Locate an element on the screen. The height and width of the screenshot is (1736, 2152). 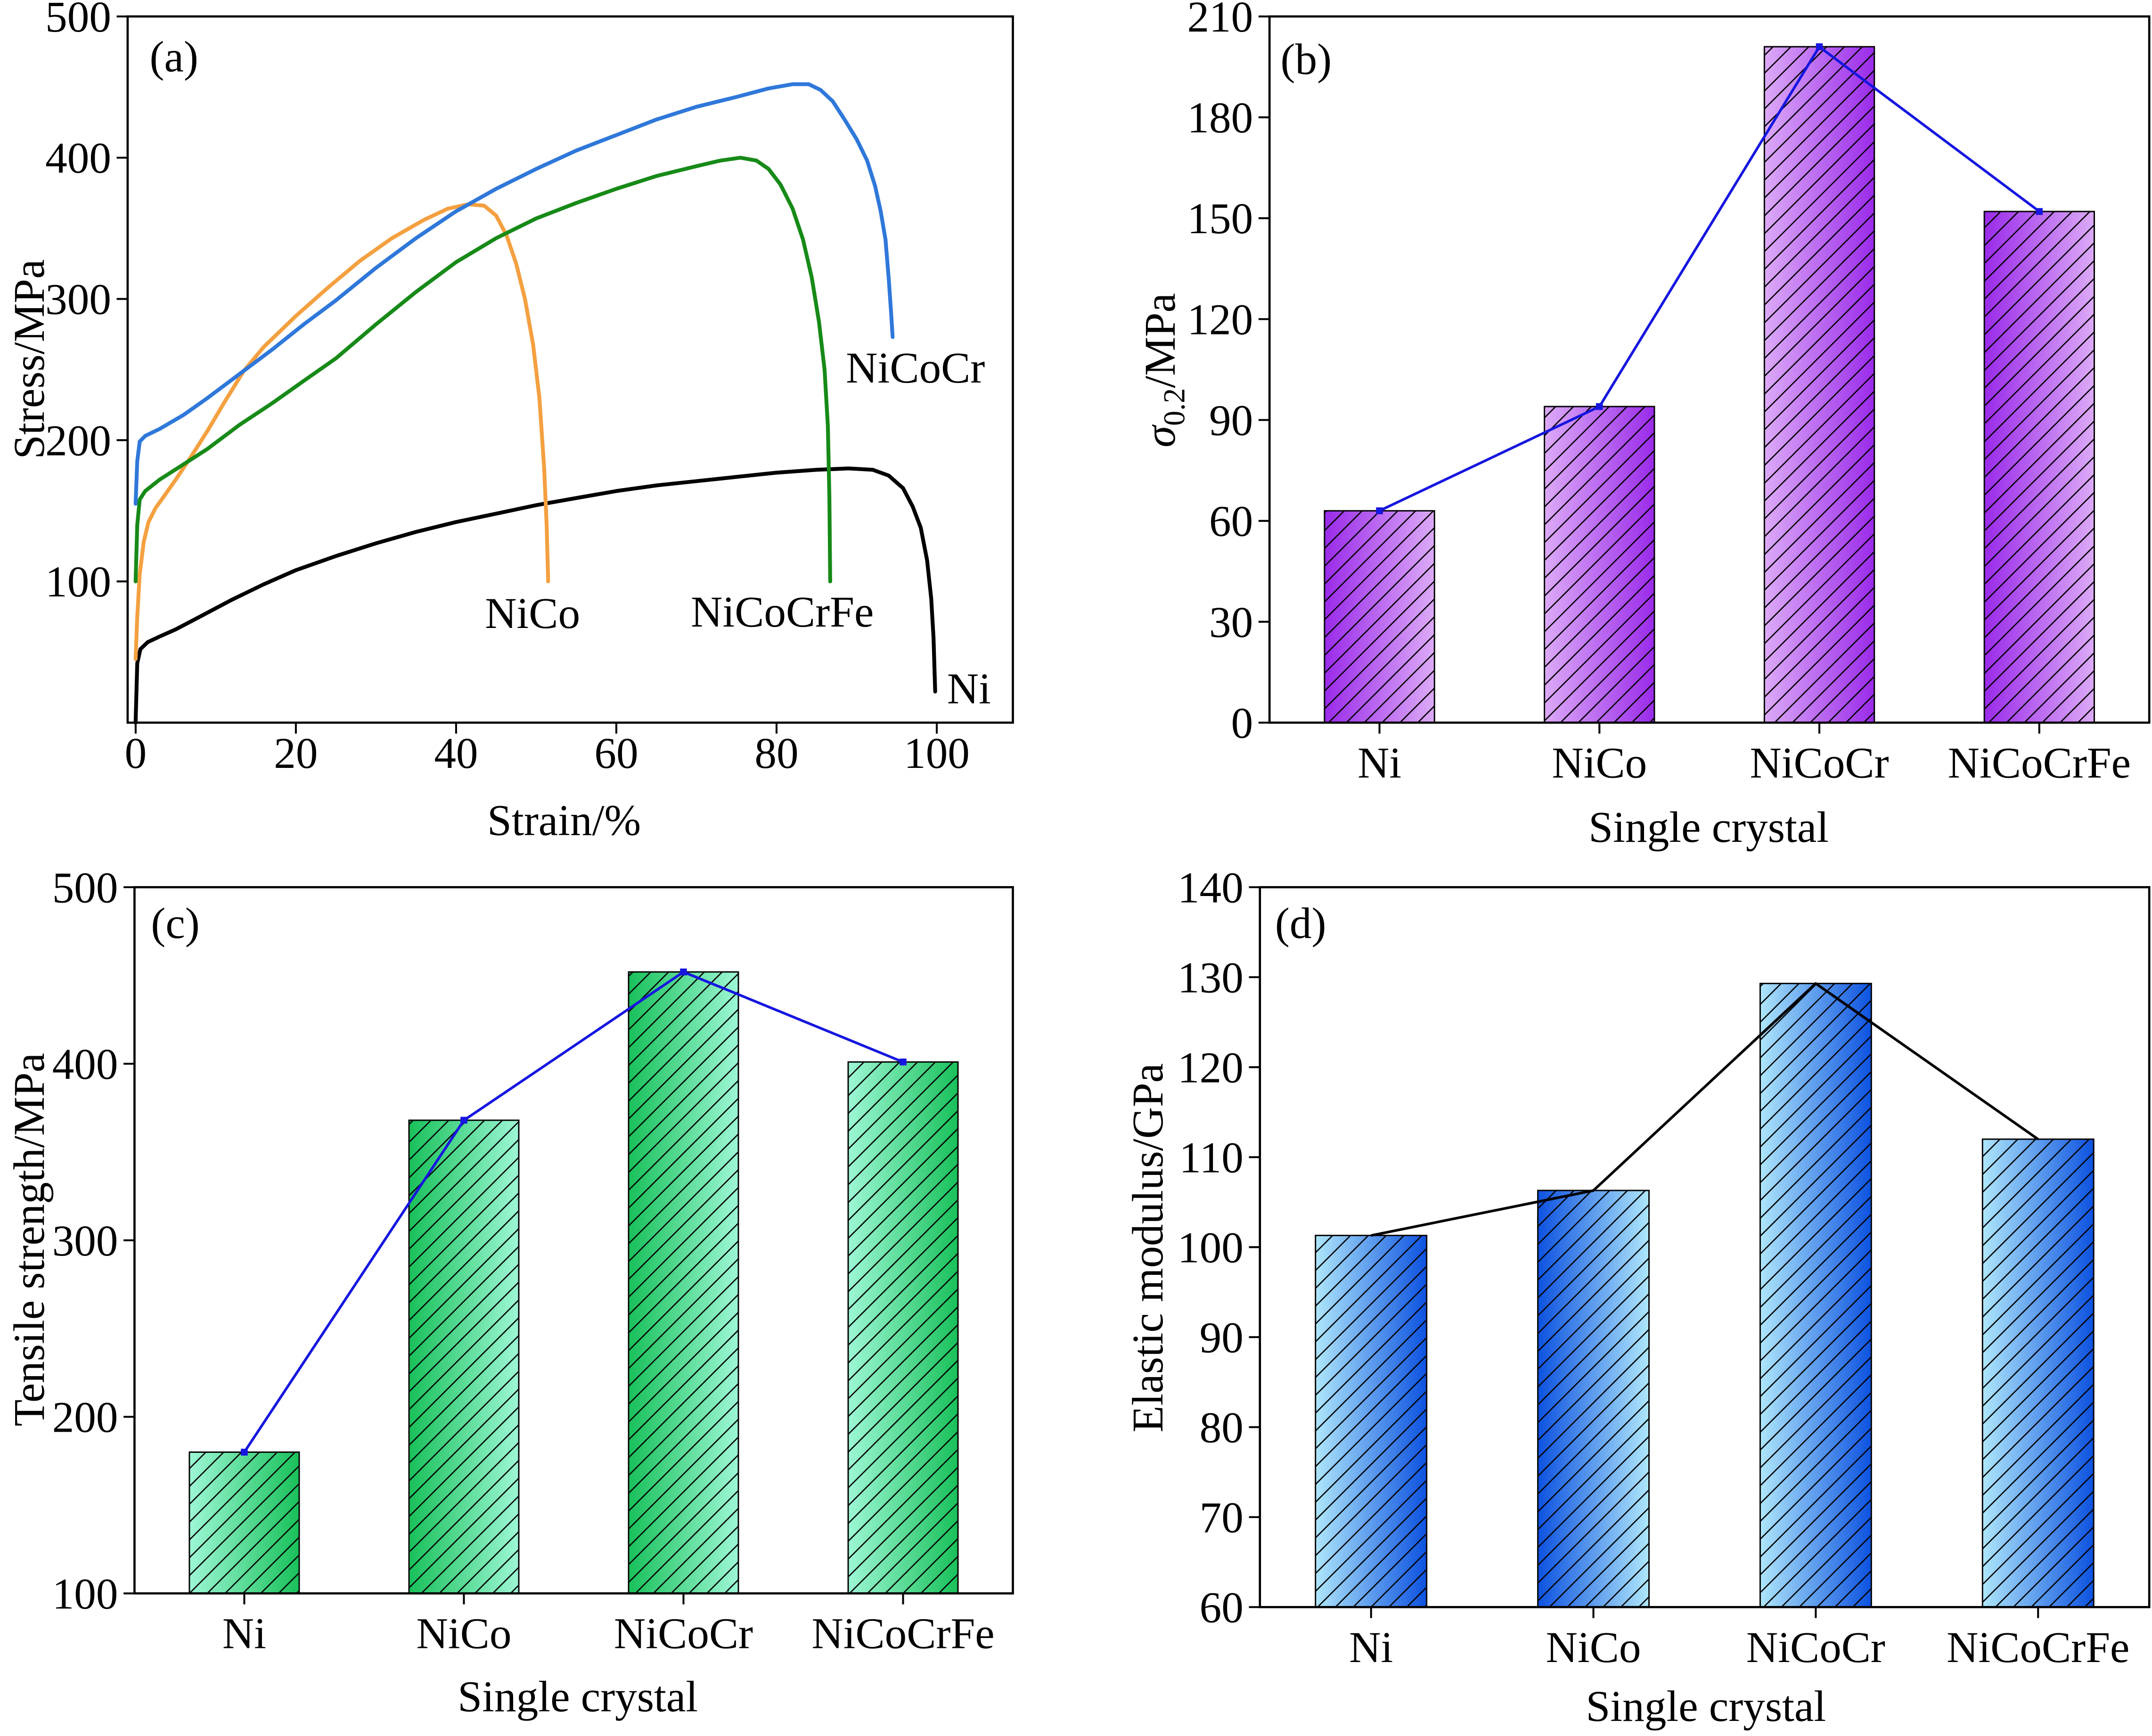
x-tick-label: 60 is located at coordinates (616, 753).